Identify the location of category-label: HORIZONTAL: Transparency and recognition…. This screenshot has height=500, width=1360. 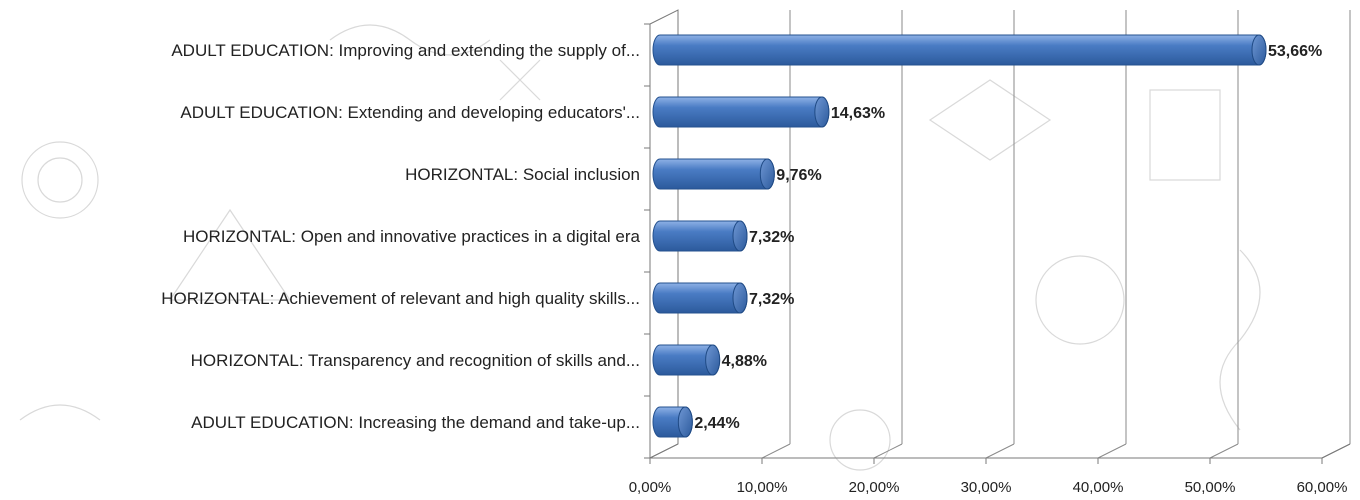
(415, 360).